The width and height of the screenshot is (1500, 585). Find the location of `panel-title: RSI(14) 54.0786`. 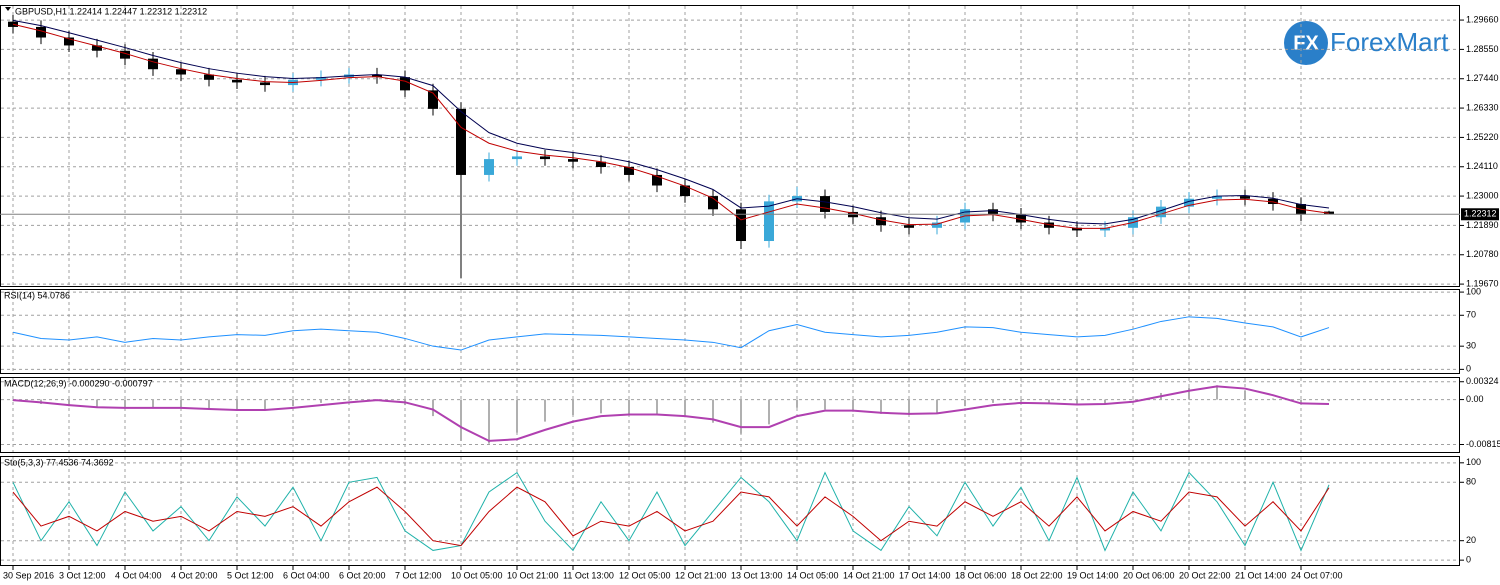

panel-title: RSI(14) 54.0786 is located at coordinates (37, 295).